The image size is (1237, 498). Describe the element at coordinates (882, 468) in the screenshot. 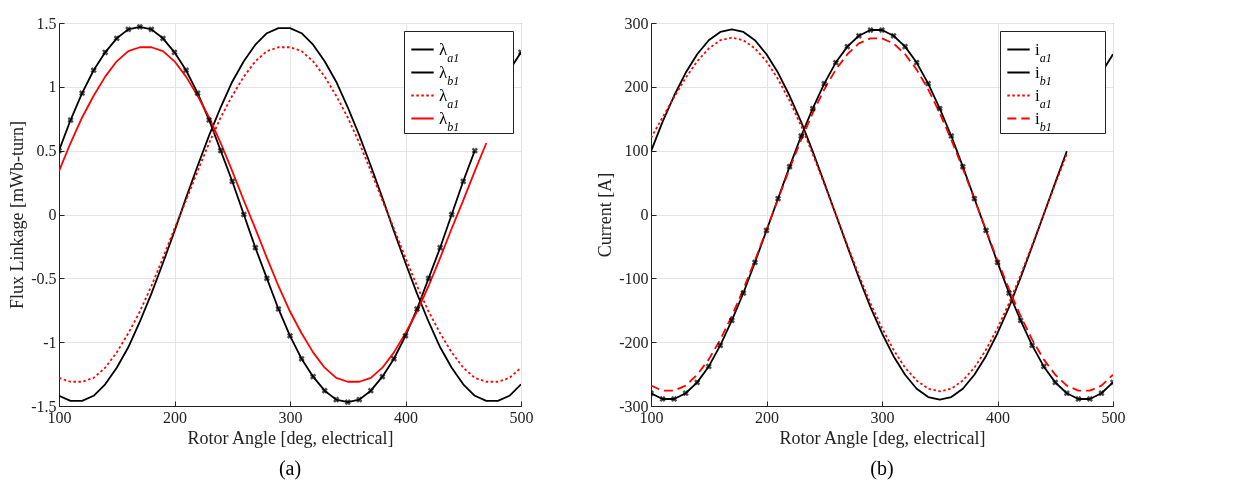

I see `text: (b)` at that location.